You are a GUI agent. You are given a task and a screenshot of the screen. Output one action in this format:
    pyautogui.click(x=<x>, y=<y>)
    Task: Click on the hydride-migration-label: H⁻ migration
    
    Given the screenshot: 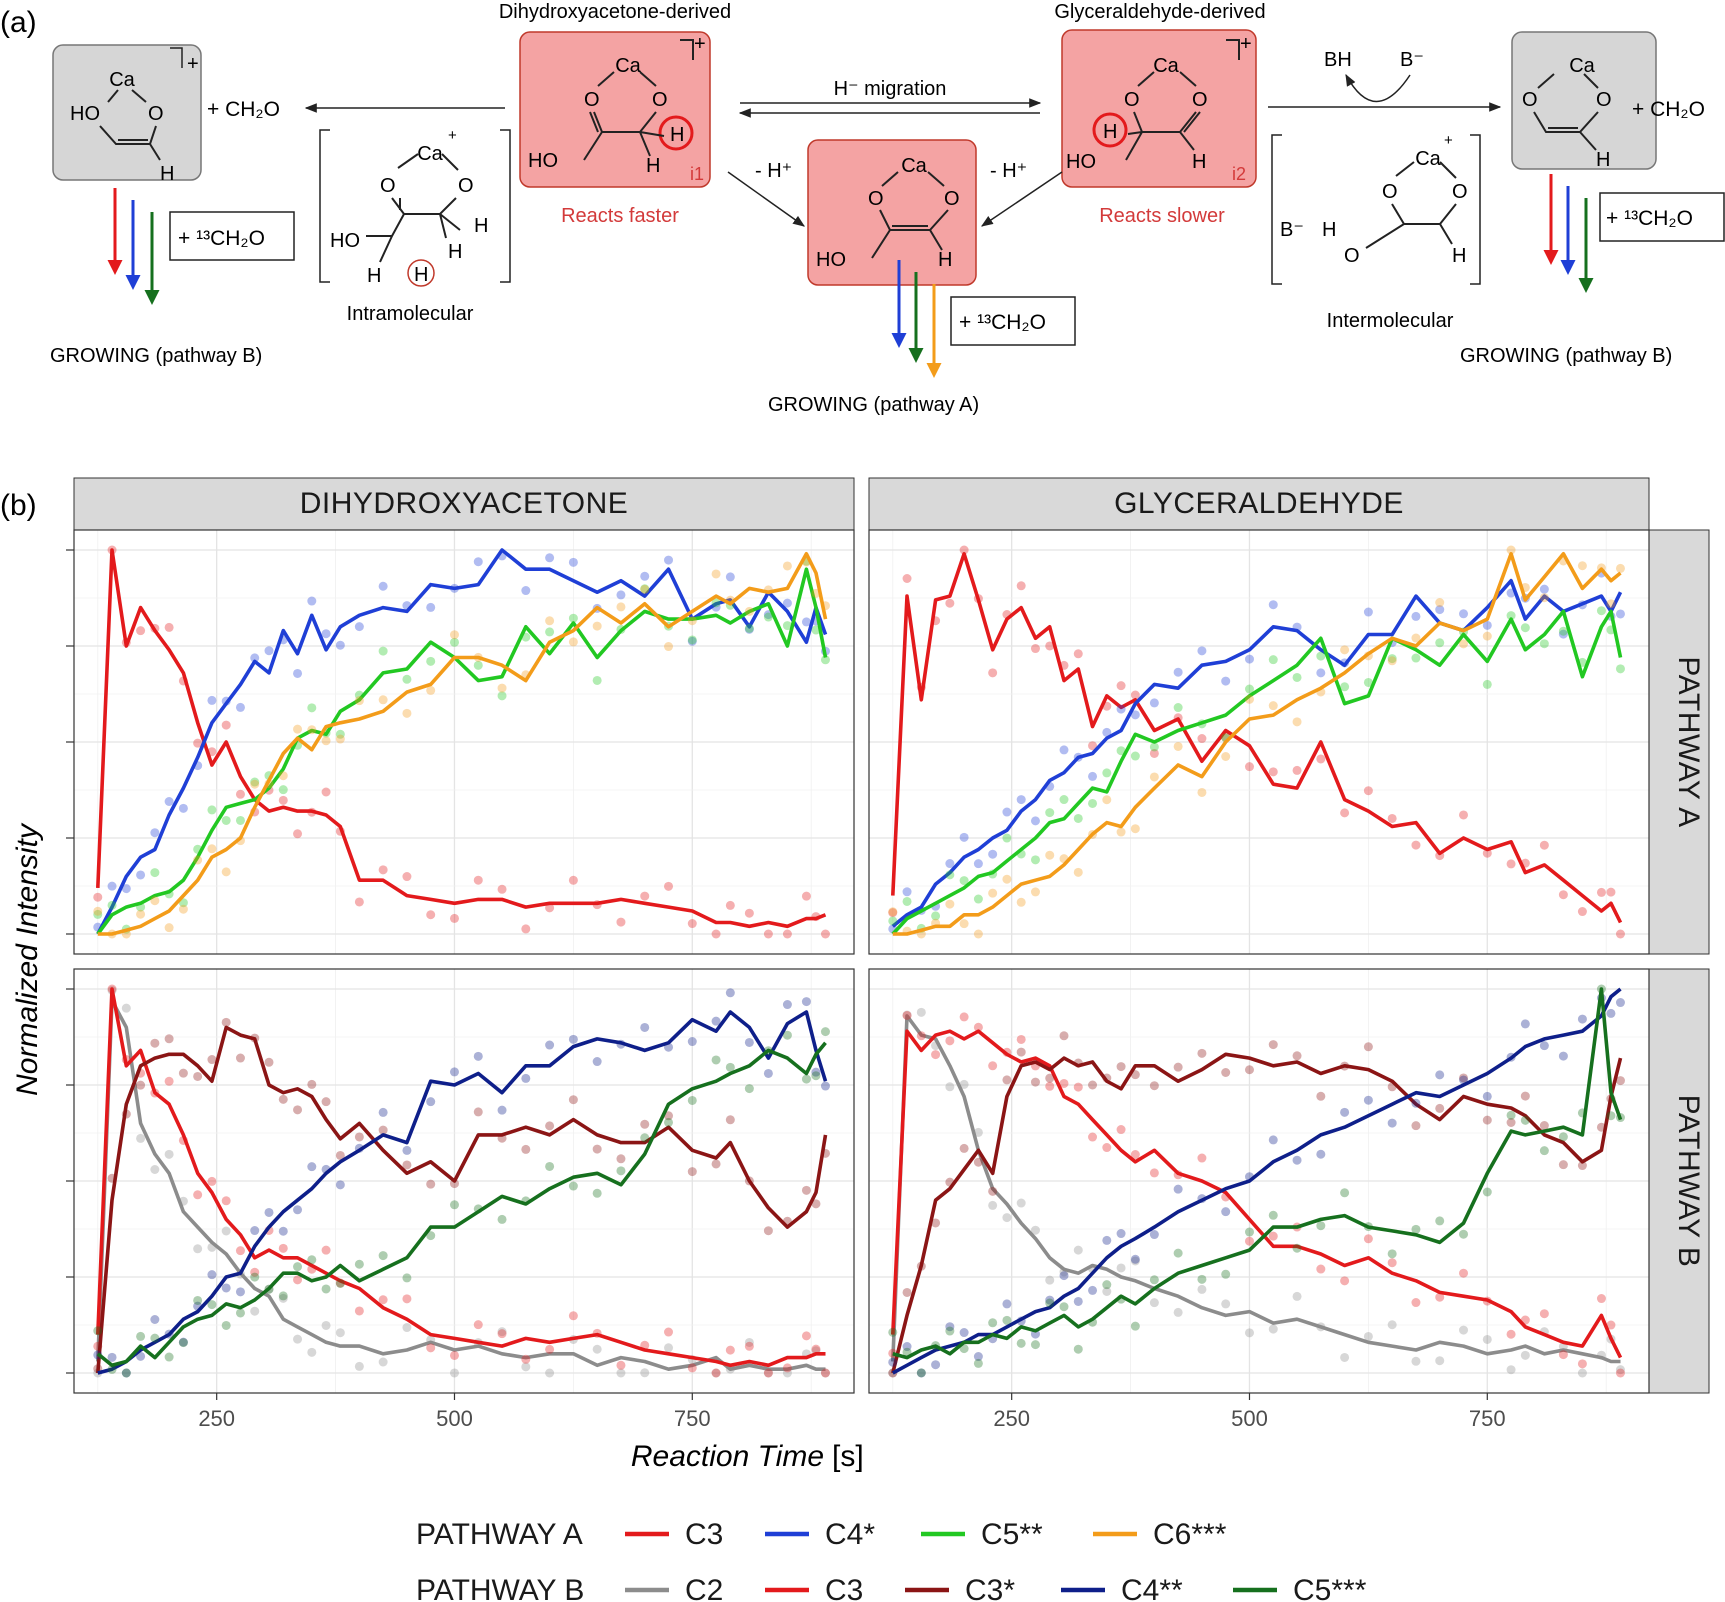 What is the action you would take?
    pyautogui.click(x=890, y=89)
    